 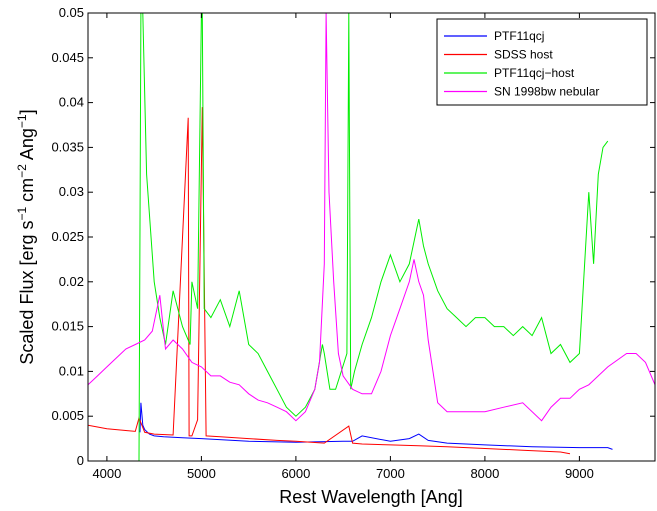 I want to click on x-tick-label: 8000, so click(x=484, y=473).